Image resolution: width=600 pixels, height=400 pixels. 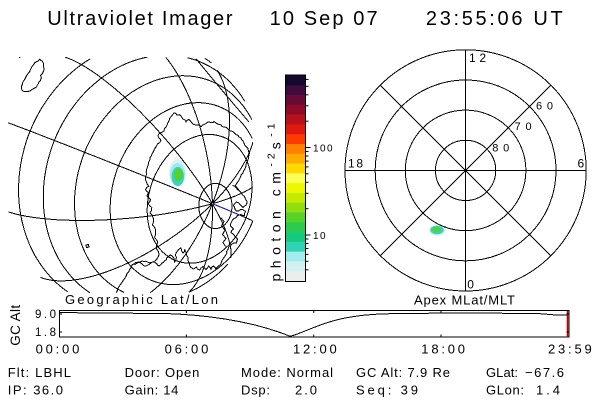 What do you see at coordinates (187, 349) in the screenshot?
I see `svg-text: 06:00` at bounding box center [187, 349].